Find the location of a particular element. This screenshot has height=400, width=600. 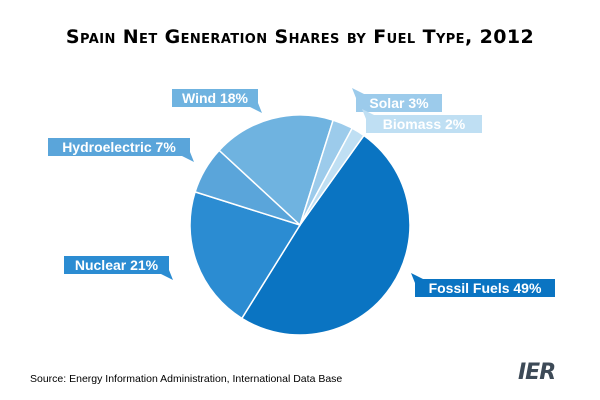

pie-slice-wind is located at coordinates (276, 170).